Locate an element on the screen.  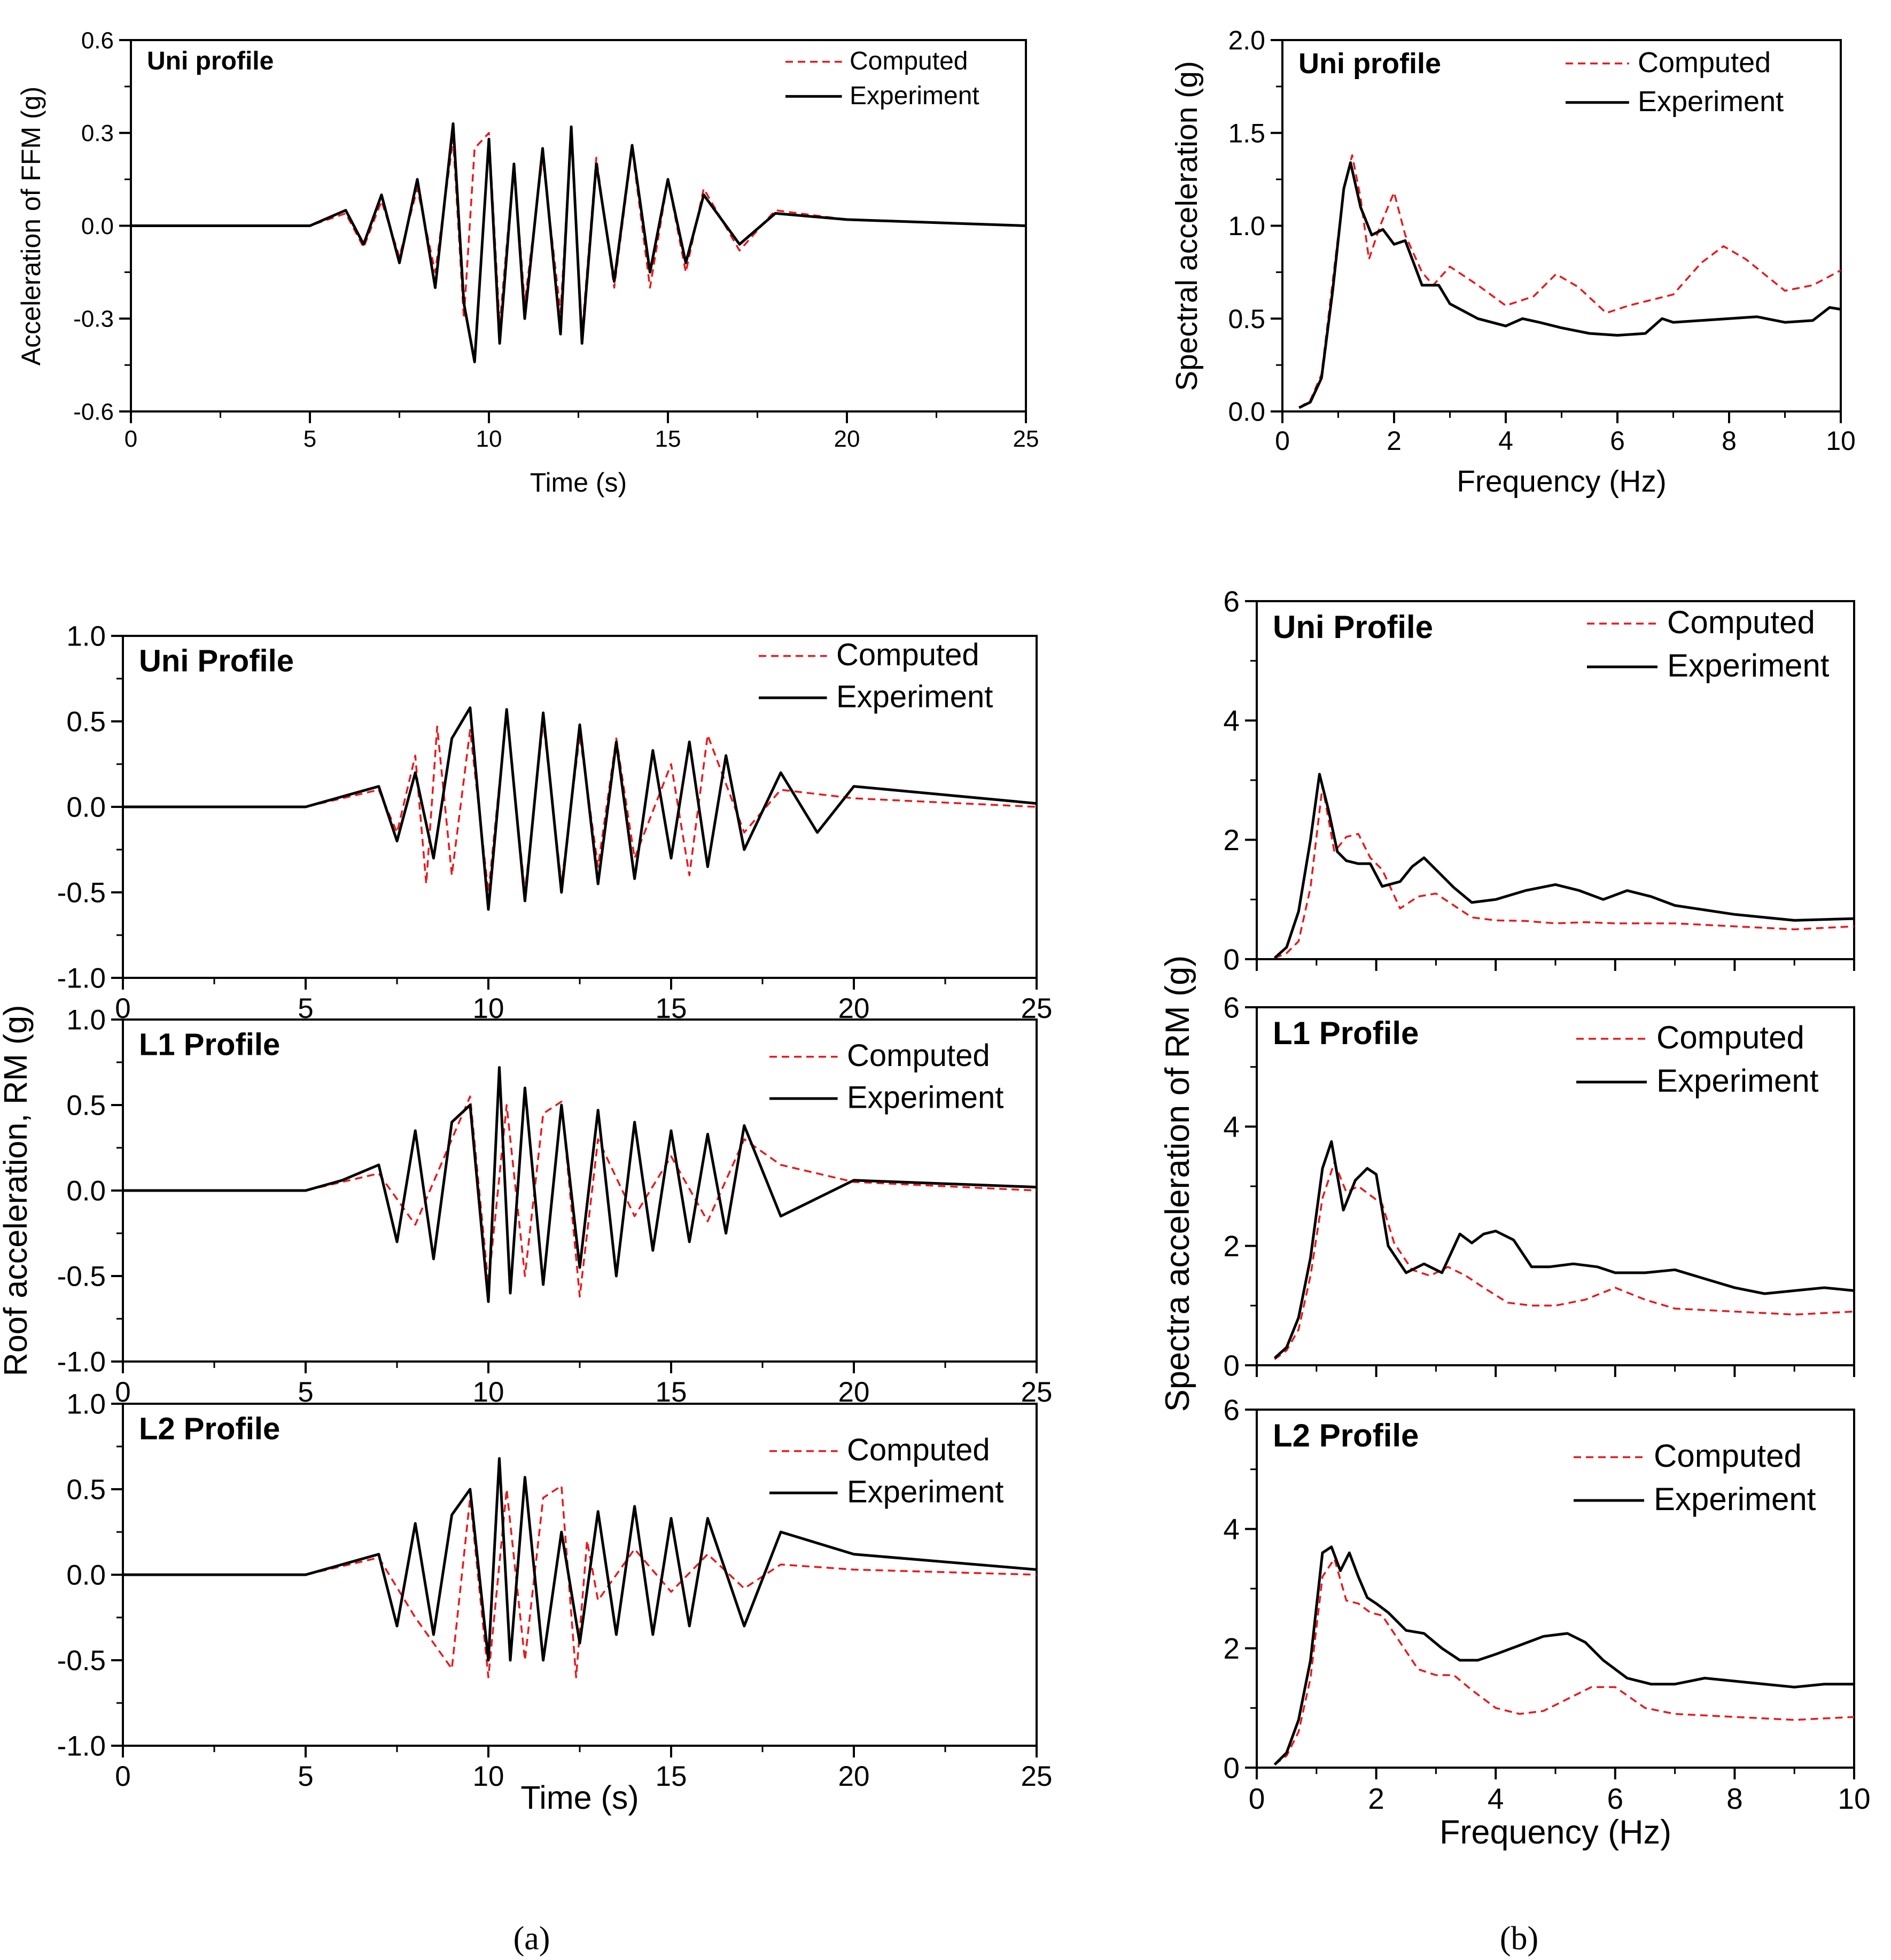
x-tick-label: 15 is located at coordinates (671, 1776).